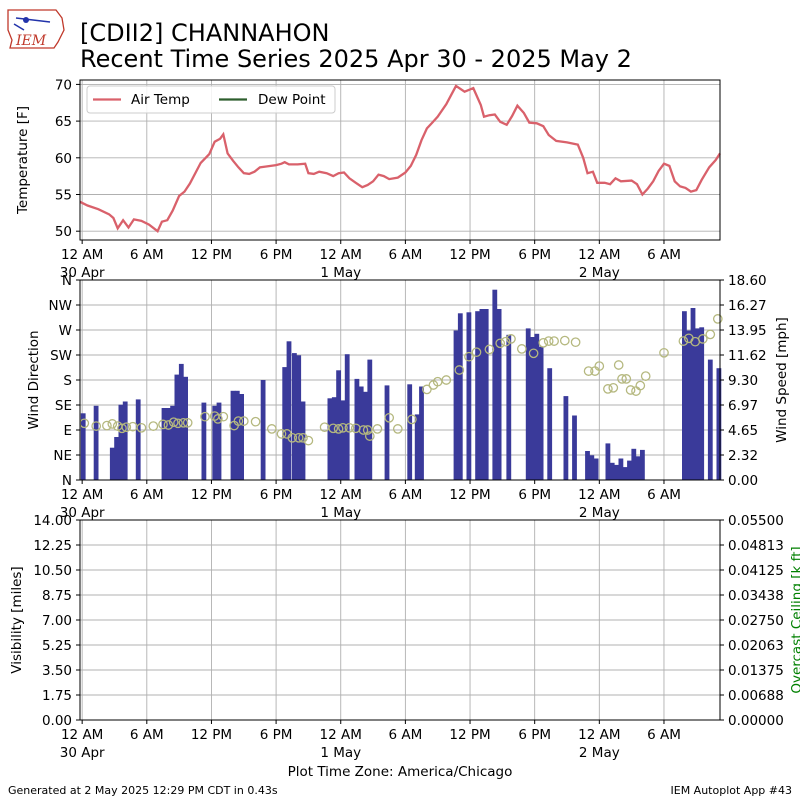 Image resolution: width=800 pixels, height=804 pixels. I want to click on chart-title-line1: [CDII2] CHANNAHON, so click(204, 33).